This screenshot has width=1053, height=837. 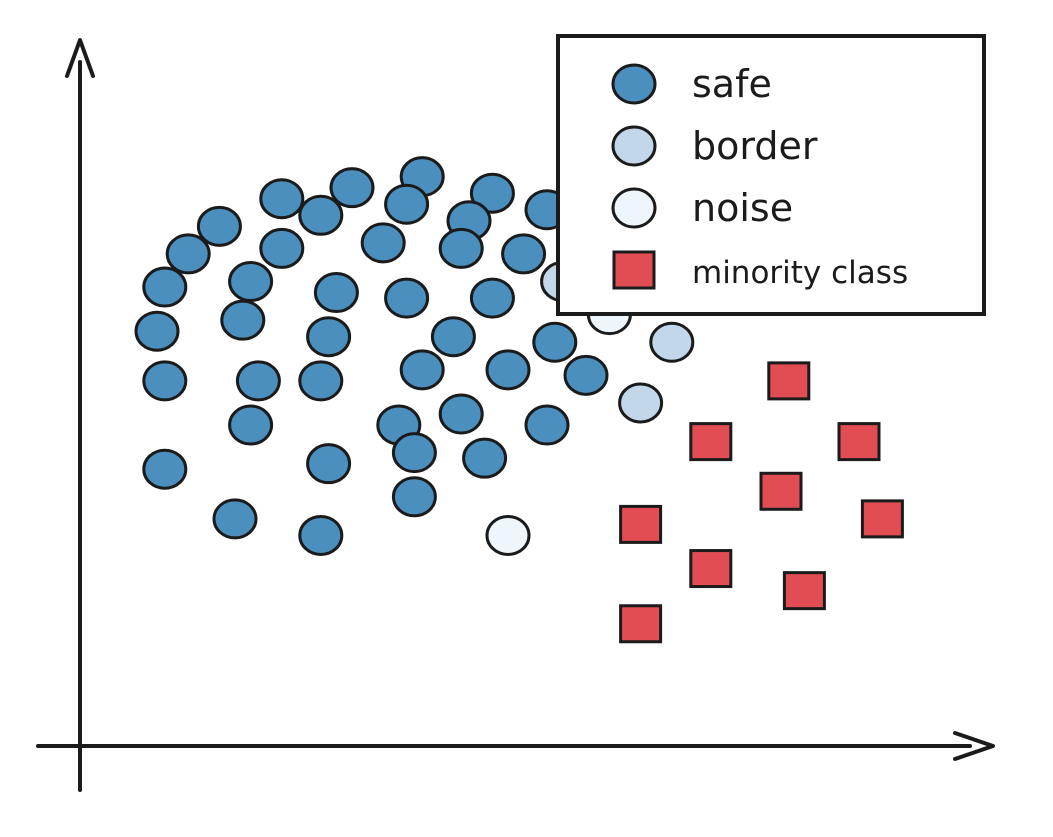 I want to click on legend-label-minority-class: minority class, so click(x=800, y=273).